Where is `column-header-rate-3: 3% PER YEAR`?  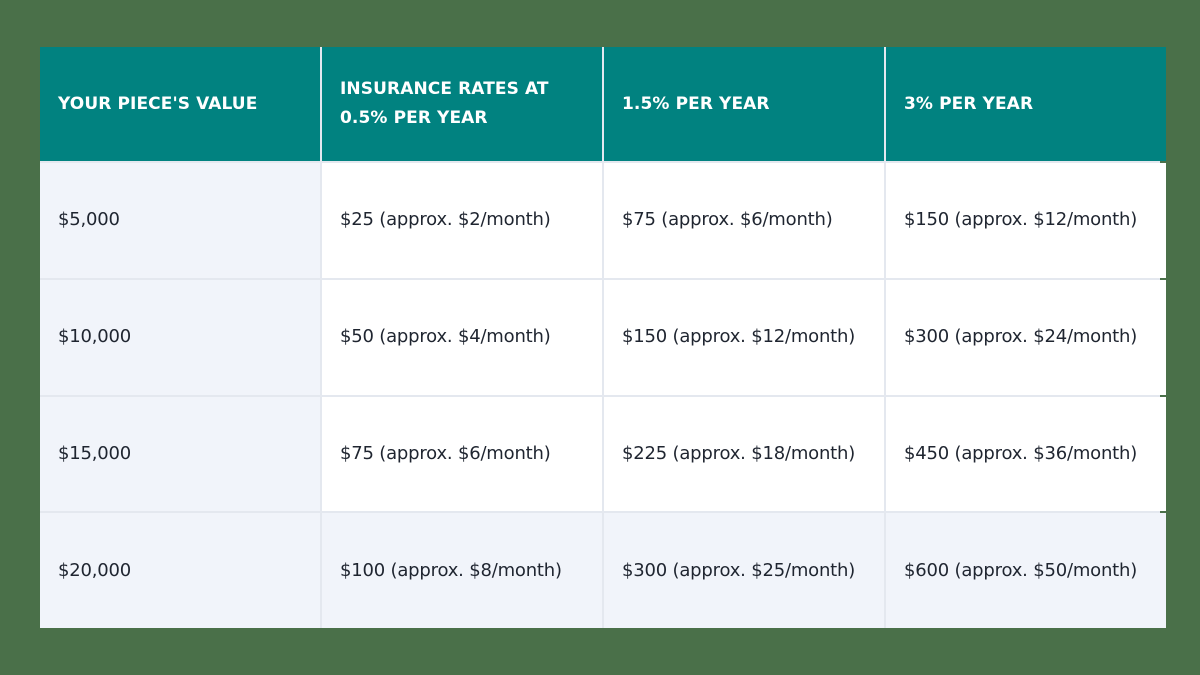 column-header-rate-3: 3% PER YEAR is located at coordinates (1026, 104).